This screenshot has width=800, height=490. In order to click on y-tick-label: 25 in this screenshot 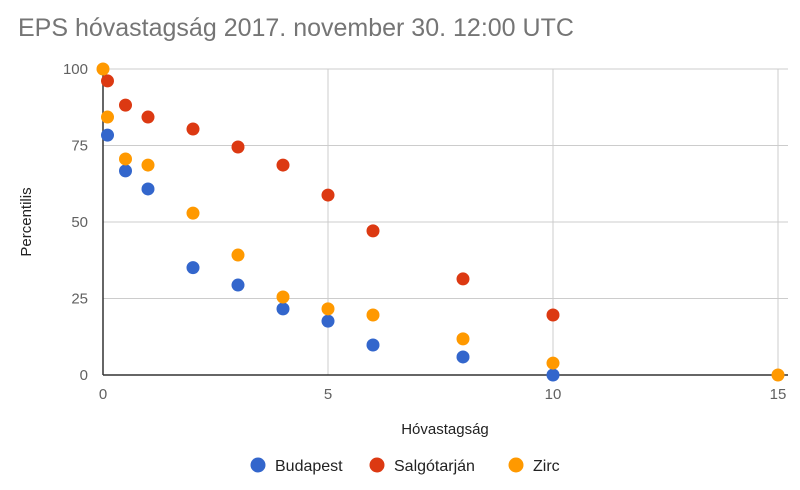, I will do `click(79, 299)`.